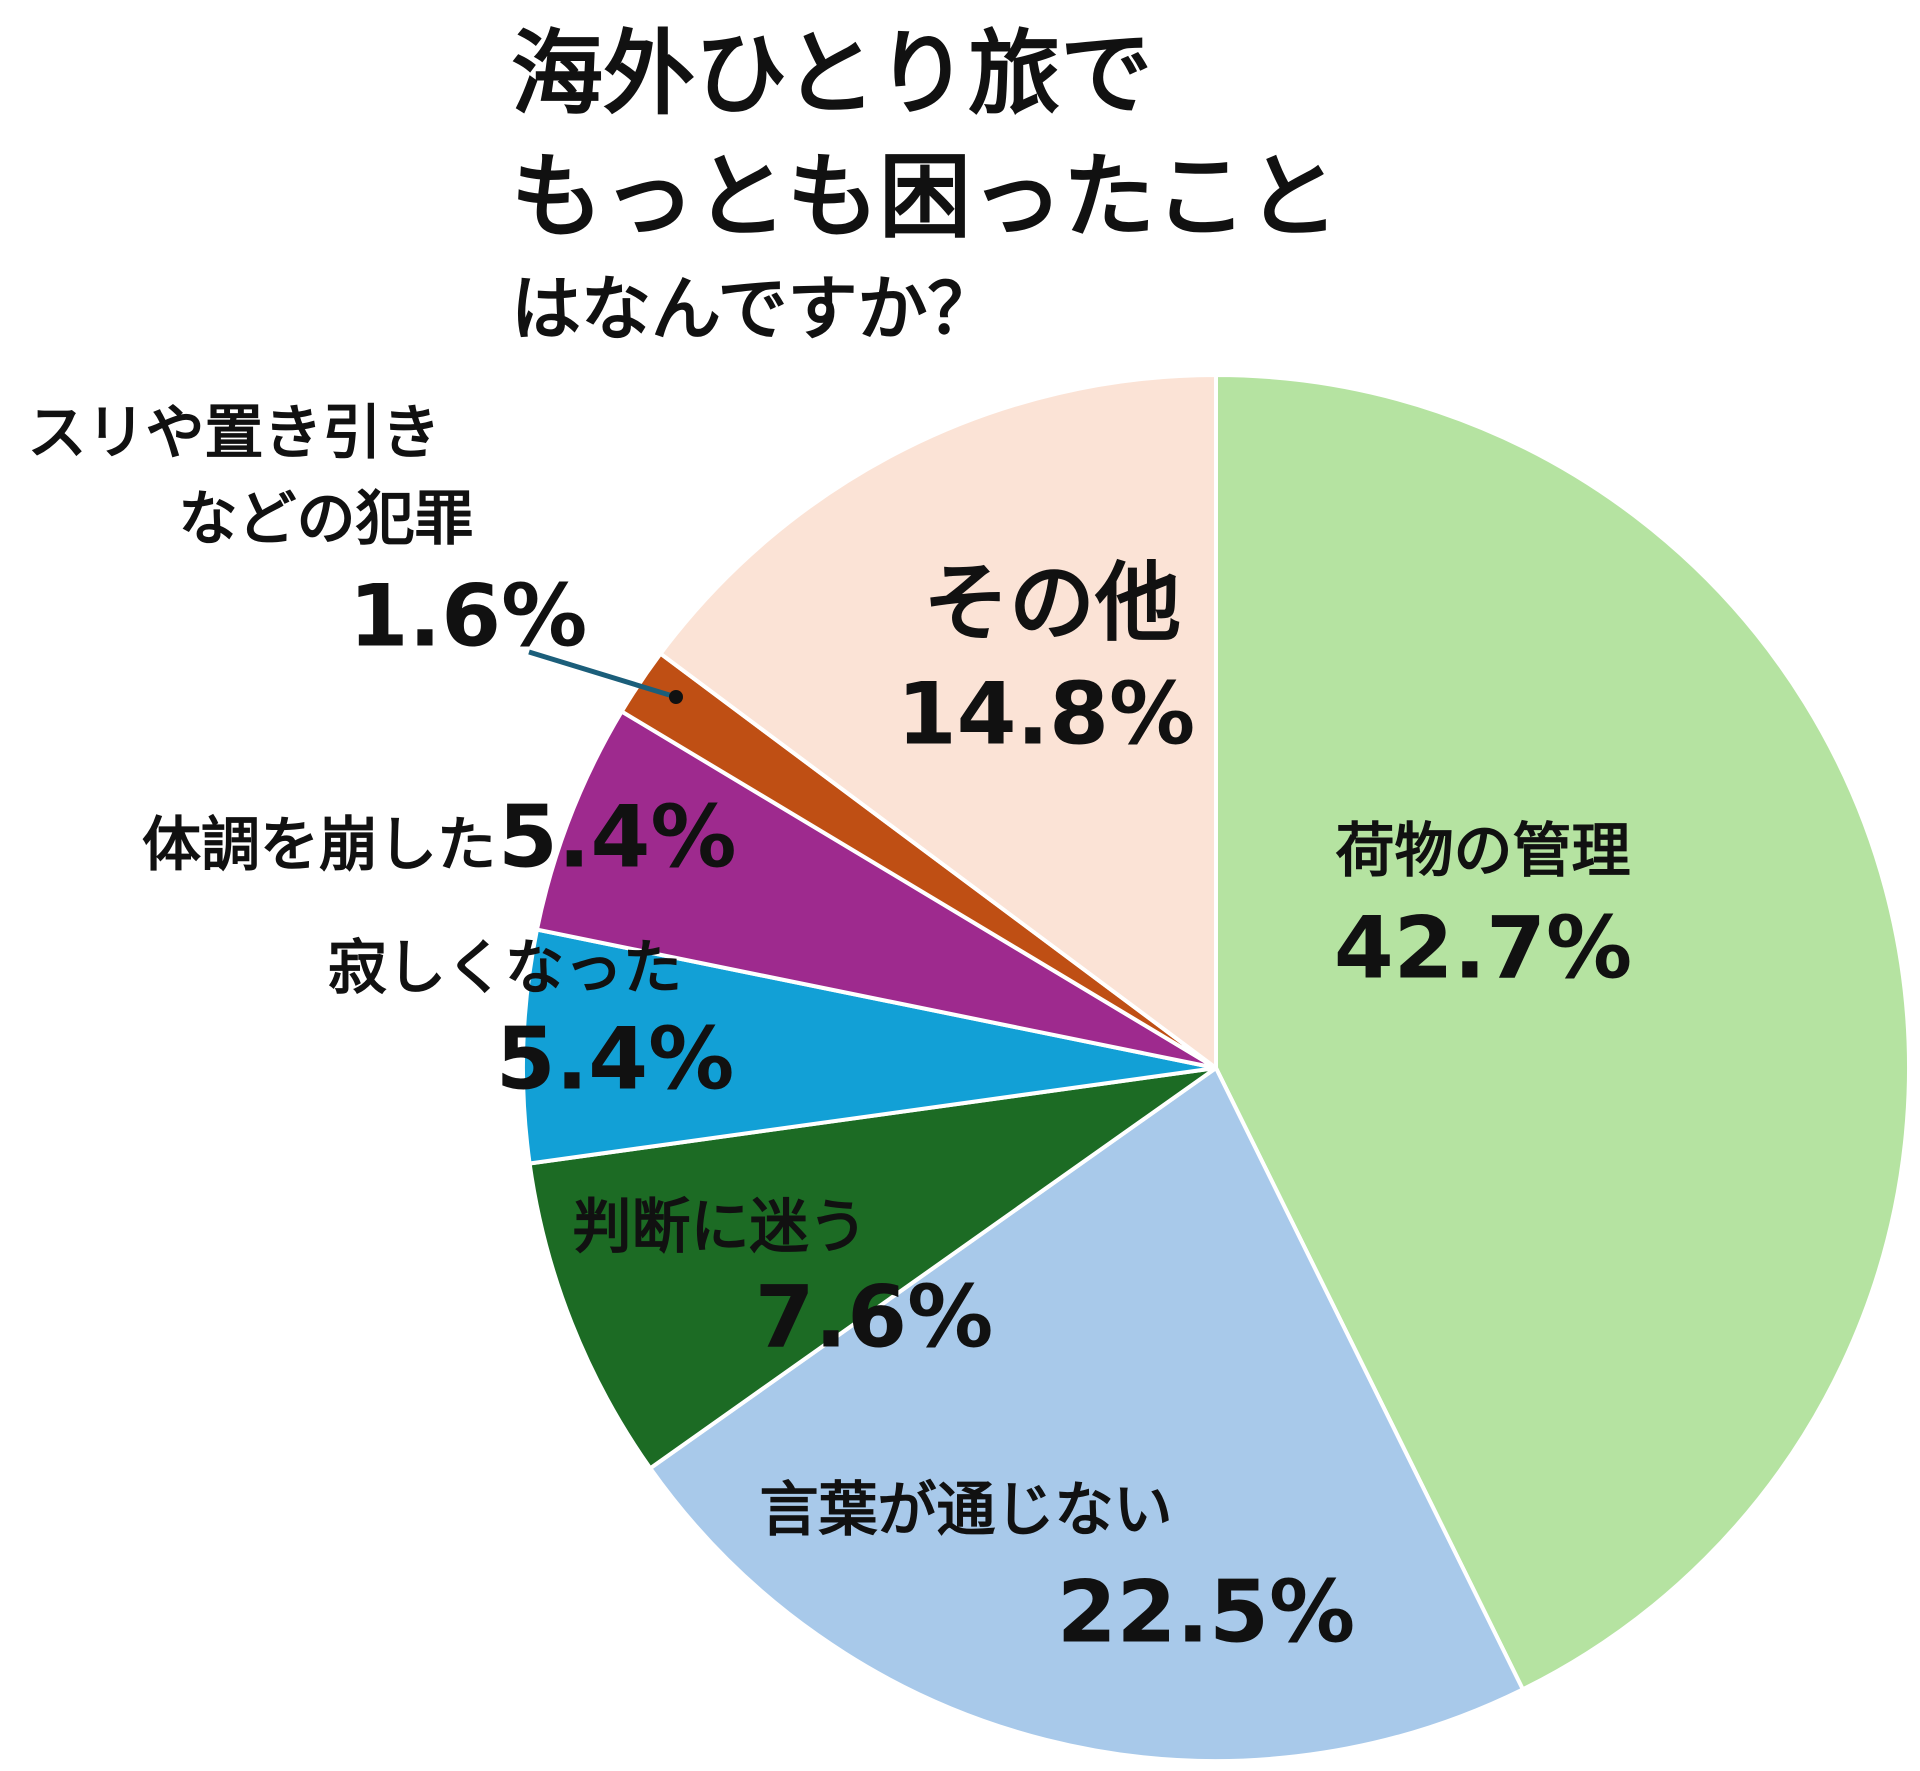 The width and height of the screenshot is (1920, 1771). I want to click on value-label: 1.6%, so click(468, 616).